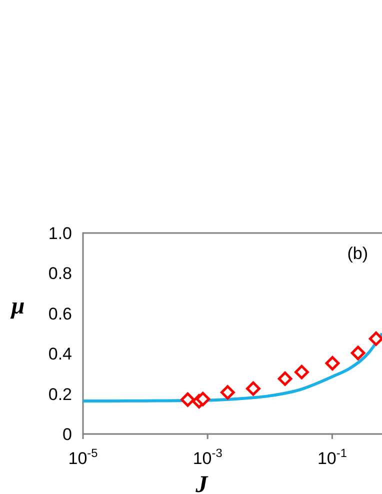 The width and height of the screenshot is (382, 494). Describe the element at coordinates (207, 457) in the screenshot. I see `x-tick-label: 10$^{-3}$` at that location.